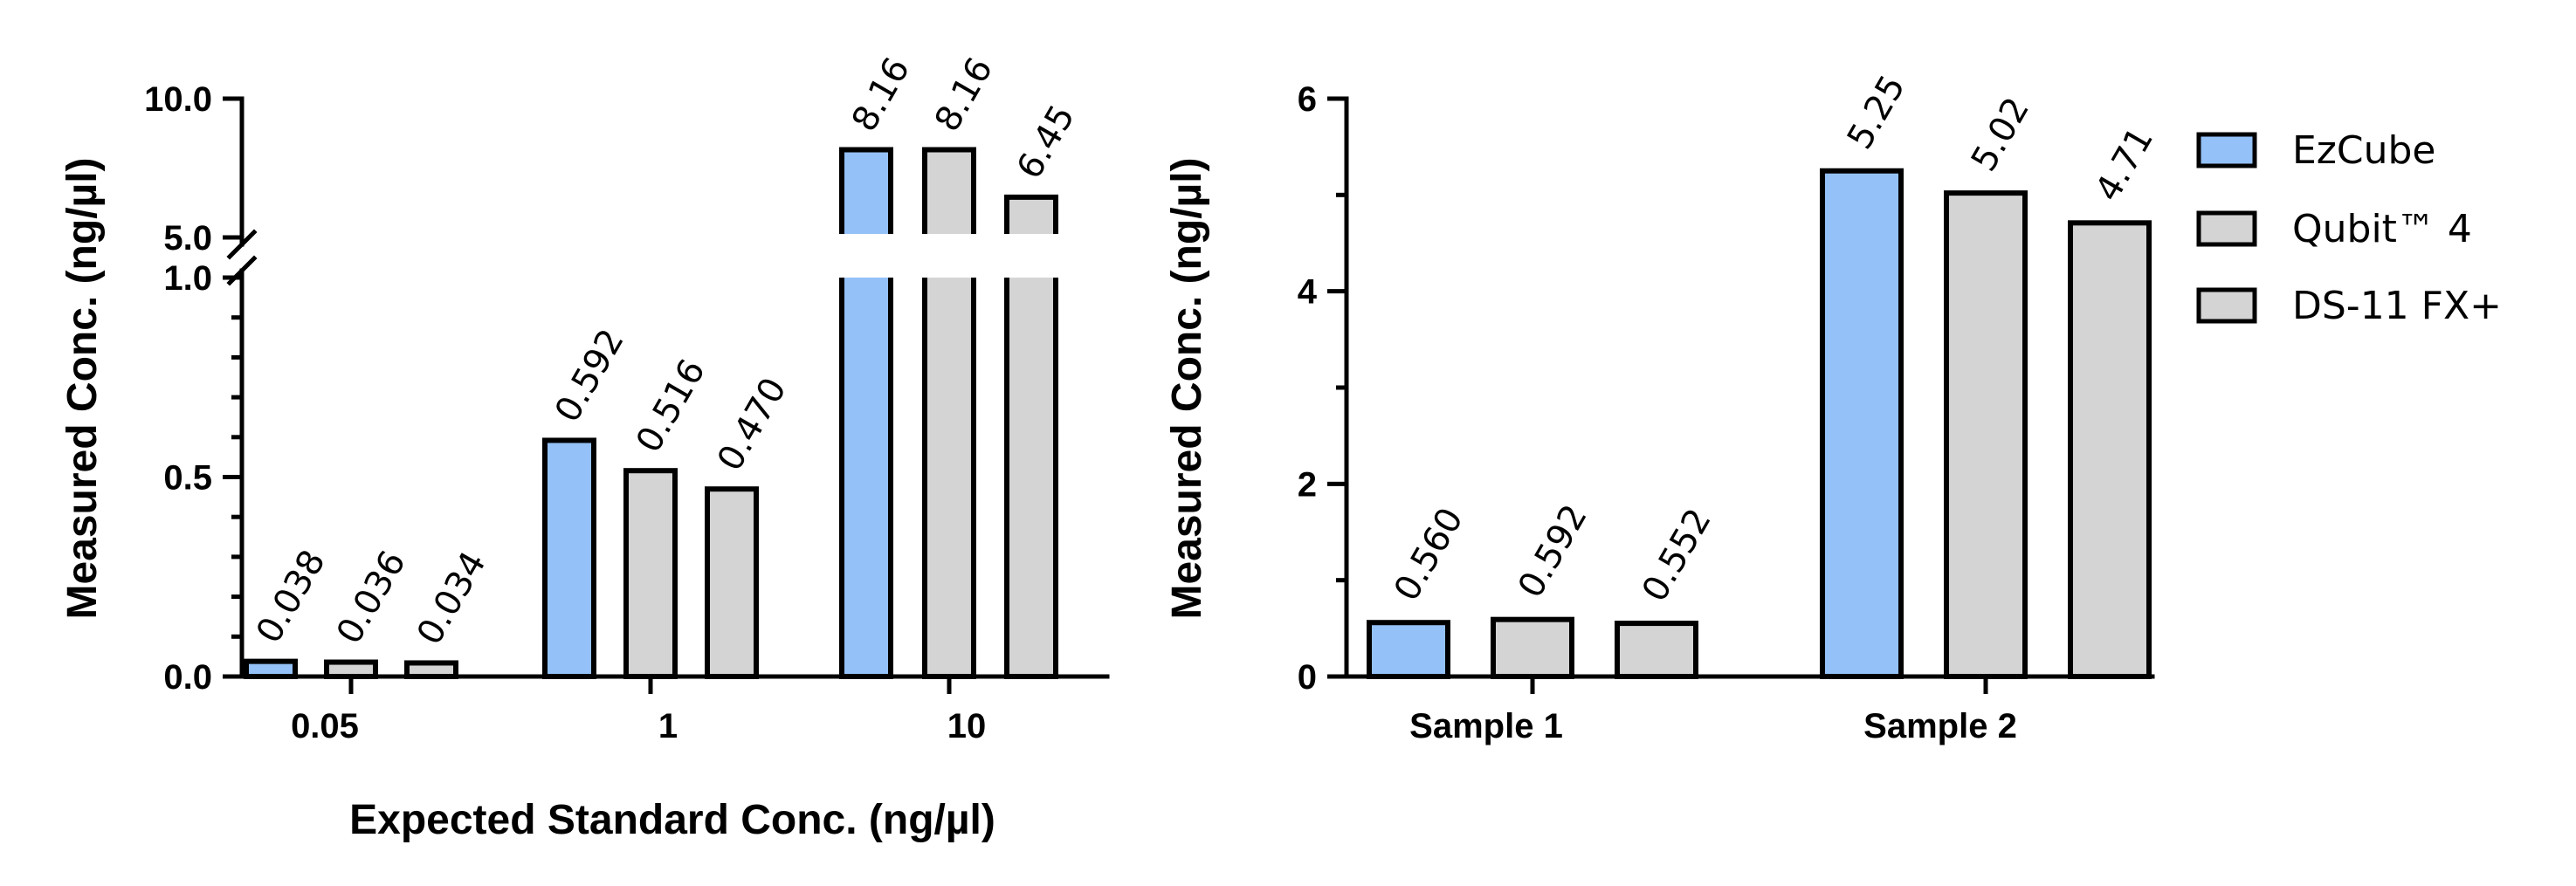 The height and width of the screenshot is (886, 2576). I want to click on y-tick-label-0: 0, so click(1307, 677).